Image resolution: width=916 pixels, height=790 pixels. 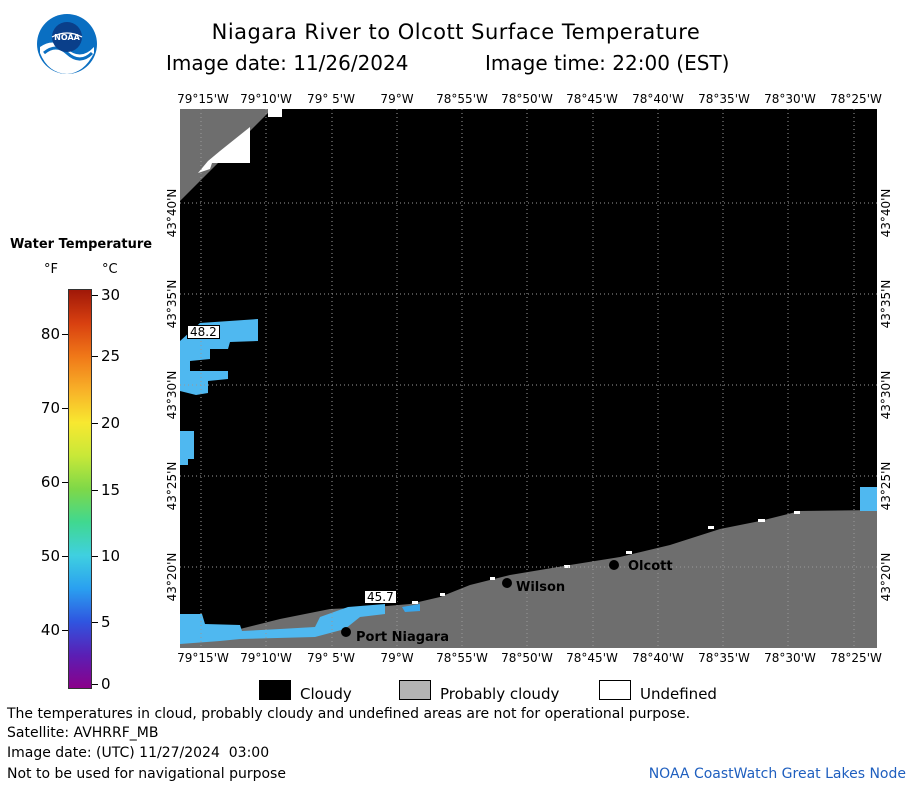 What do you see at coordinates (111, 490) in the screenshot?
I see `tick-c-label: 15` at bounding box center [111, 490].